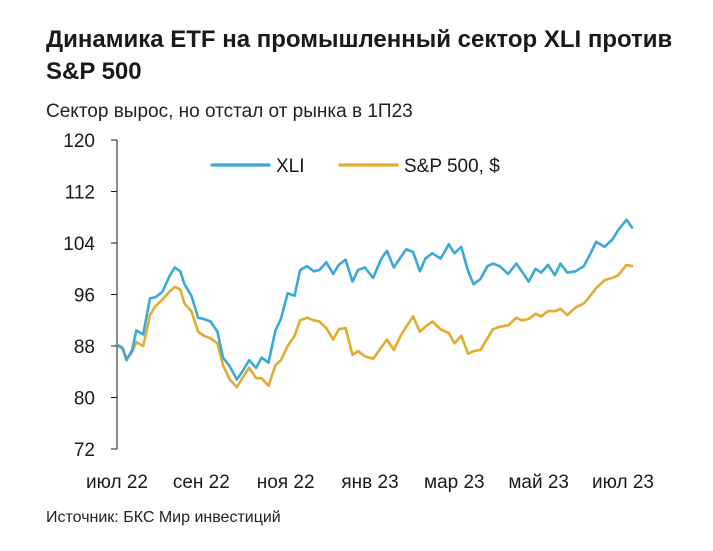  I want to click on x-tick-label: май 23, so click(538, 482).